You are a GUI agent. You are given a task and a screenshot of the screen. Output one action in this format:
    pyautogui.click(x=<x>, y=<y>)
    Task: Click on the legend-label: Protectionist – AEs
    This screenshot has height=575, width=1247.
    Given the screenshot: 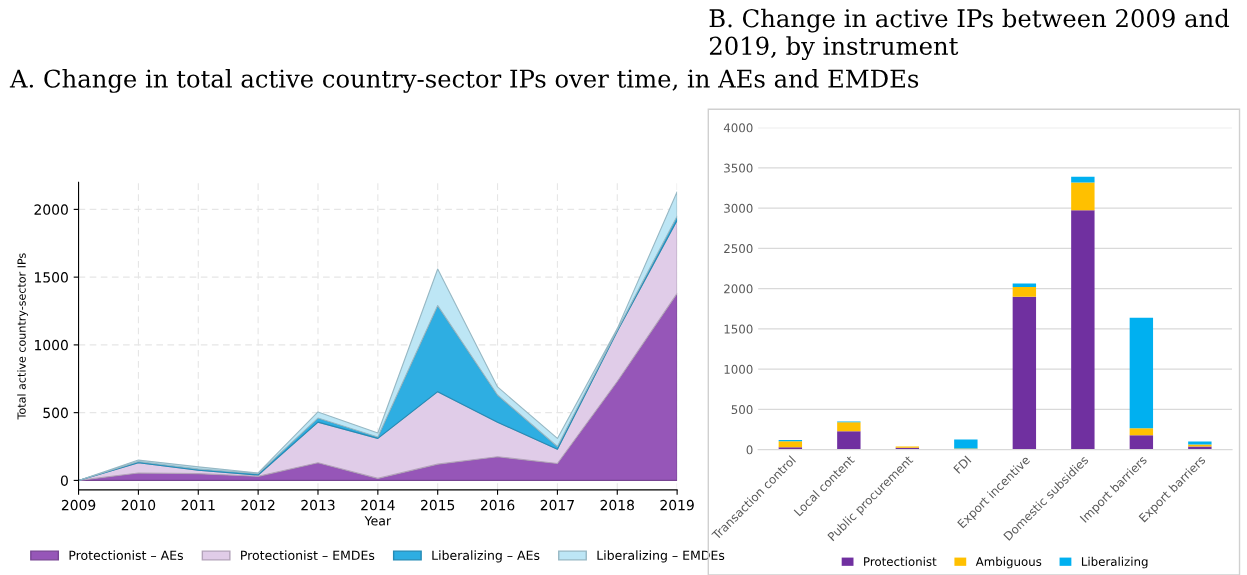 What is the action you would take?
    pyautogui.click(x=126, y=555)
    